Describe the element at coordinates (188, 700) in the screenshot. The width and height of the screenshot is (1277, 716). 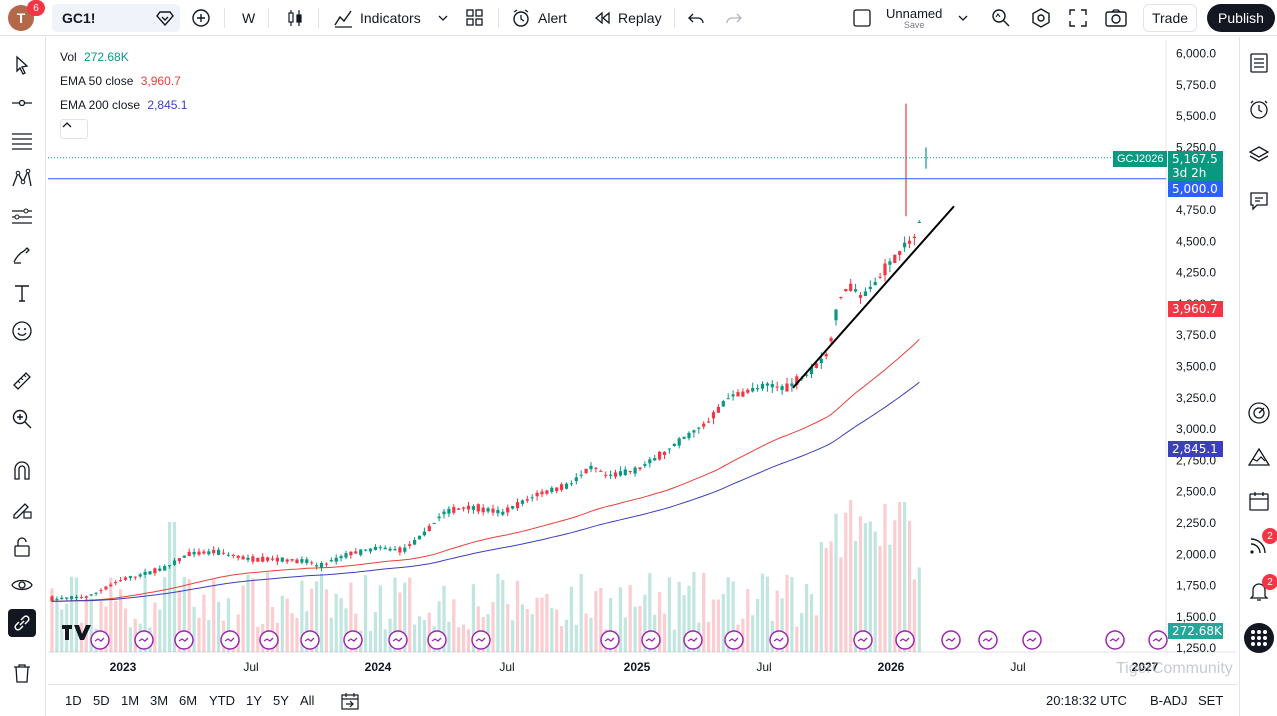
I see `range-6m: 6M` at that location.